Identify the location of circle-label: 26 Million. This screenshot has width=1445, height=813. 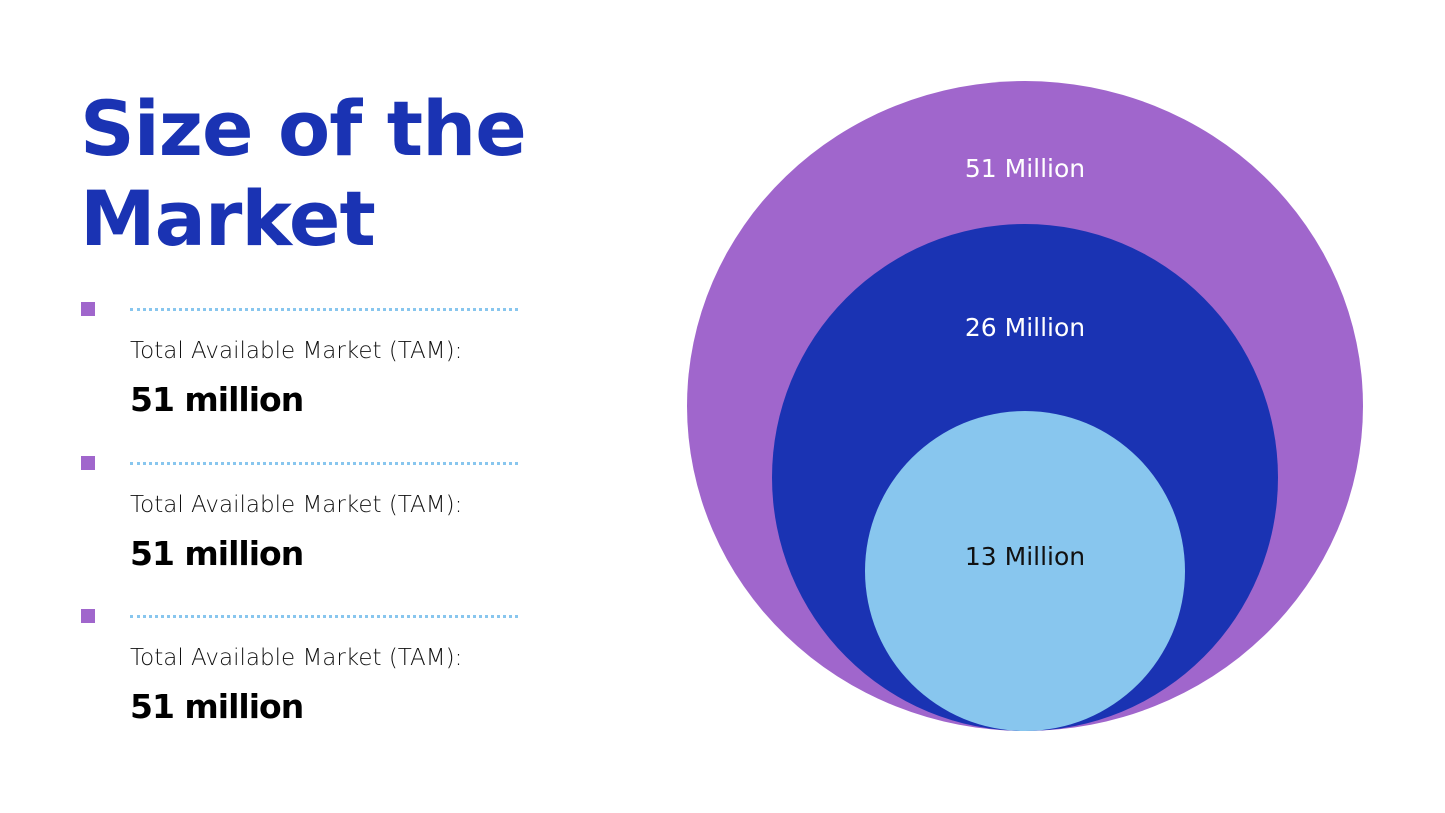
(1025, 327).